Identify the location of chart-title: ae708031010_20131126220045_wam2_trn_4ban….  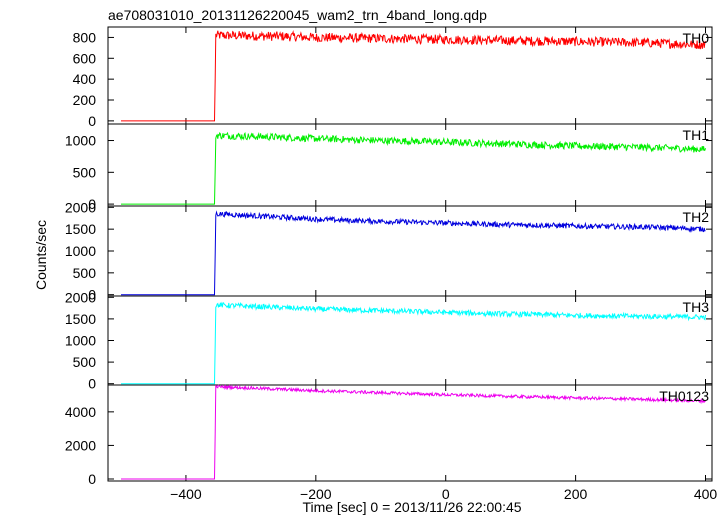
(297, 15).